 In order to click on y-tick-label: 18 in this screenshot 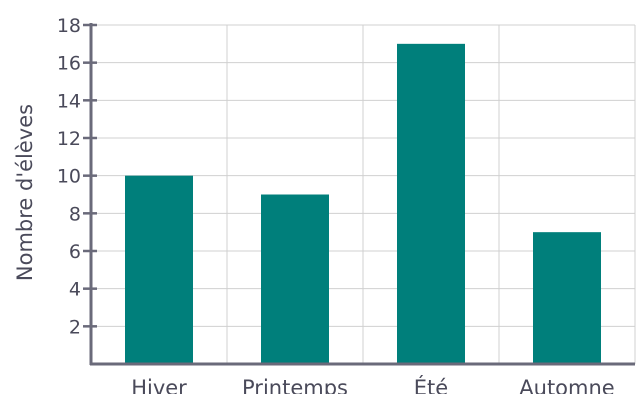, I will do `click(69, 26)`.